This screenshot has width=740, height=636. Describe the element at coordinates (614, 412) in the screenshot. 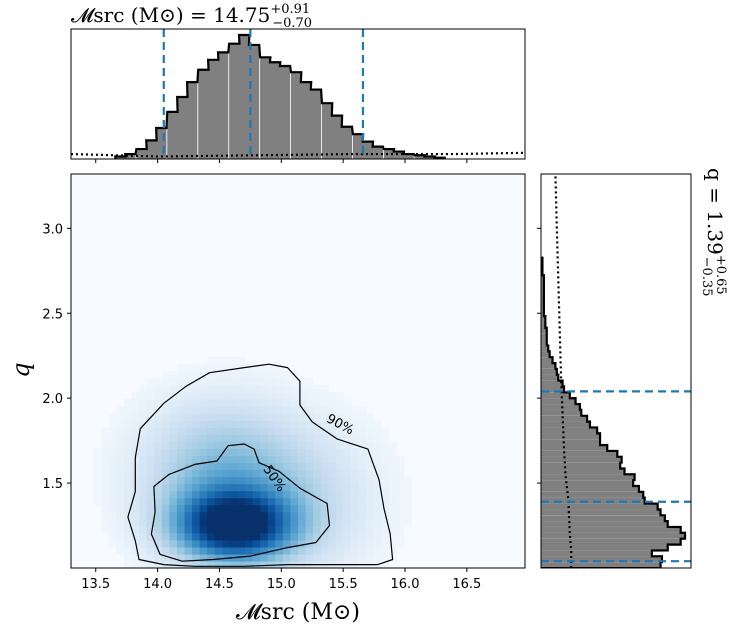

I see `right-marginal-histogram` at that location.